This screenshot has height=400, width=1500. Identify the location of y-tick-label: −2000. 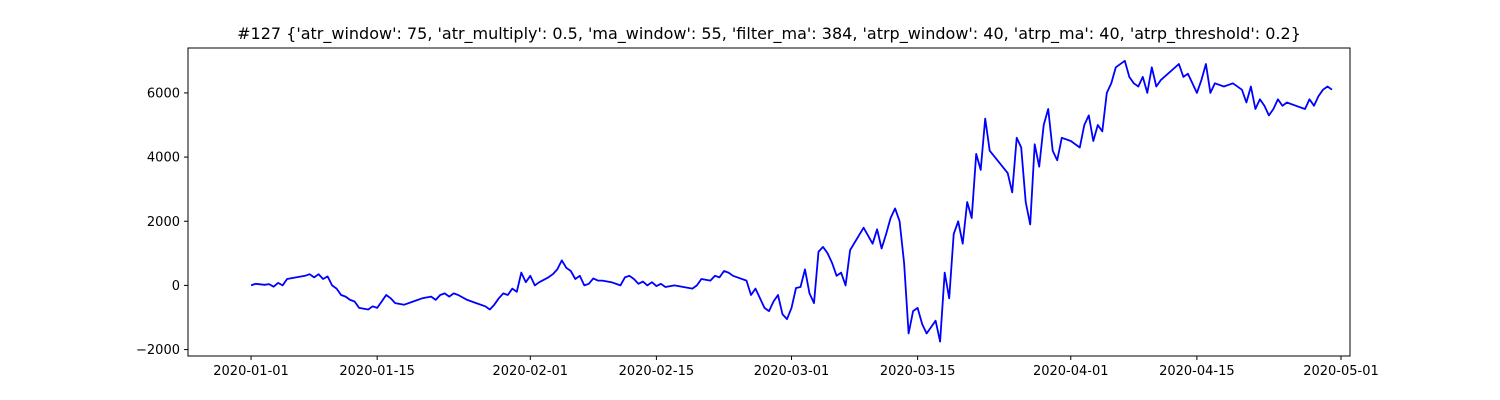
(158, 350).